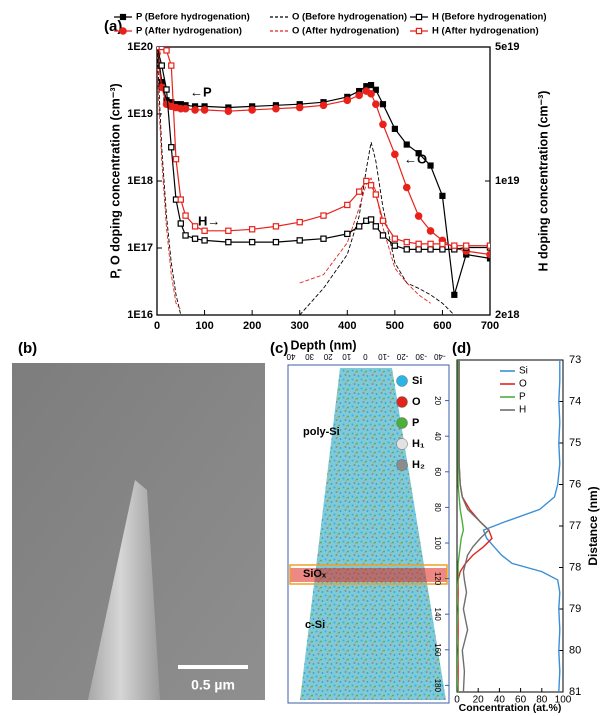 This screenshot has height=716, width=603. I want to click on top-tick-label: 20, so click(327, 356).